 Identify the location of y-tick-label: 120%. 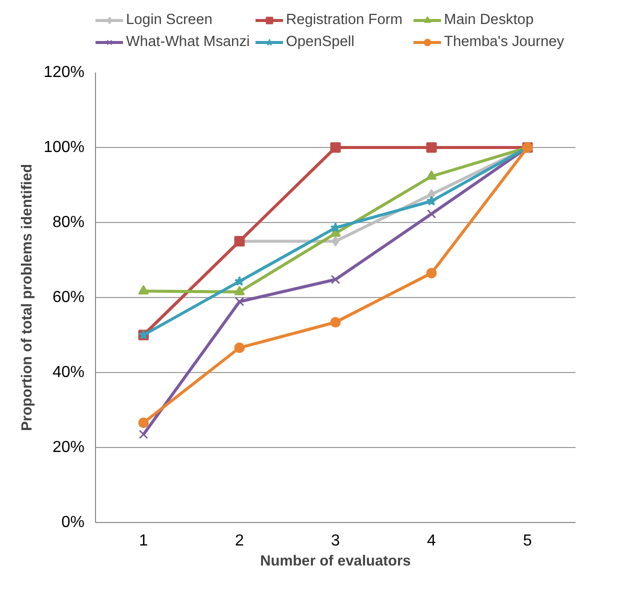
(64, 72).